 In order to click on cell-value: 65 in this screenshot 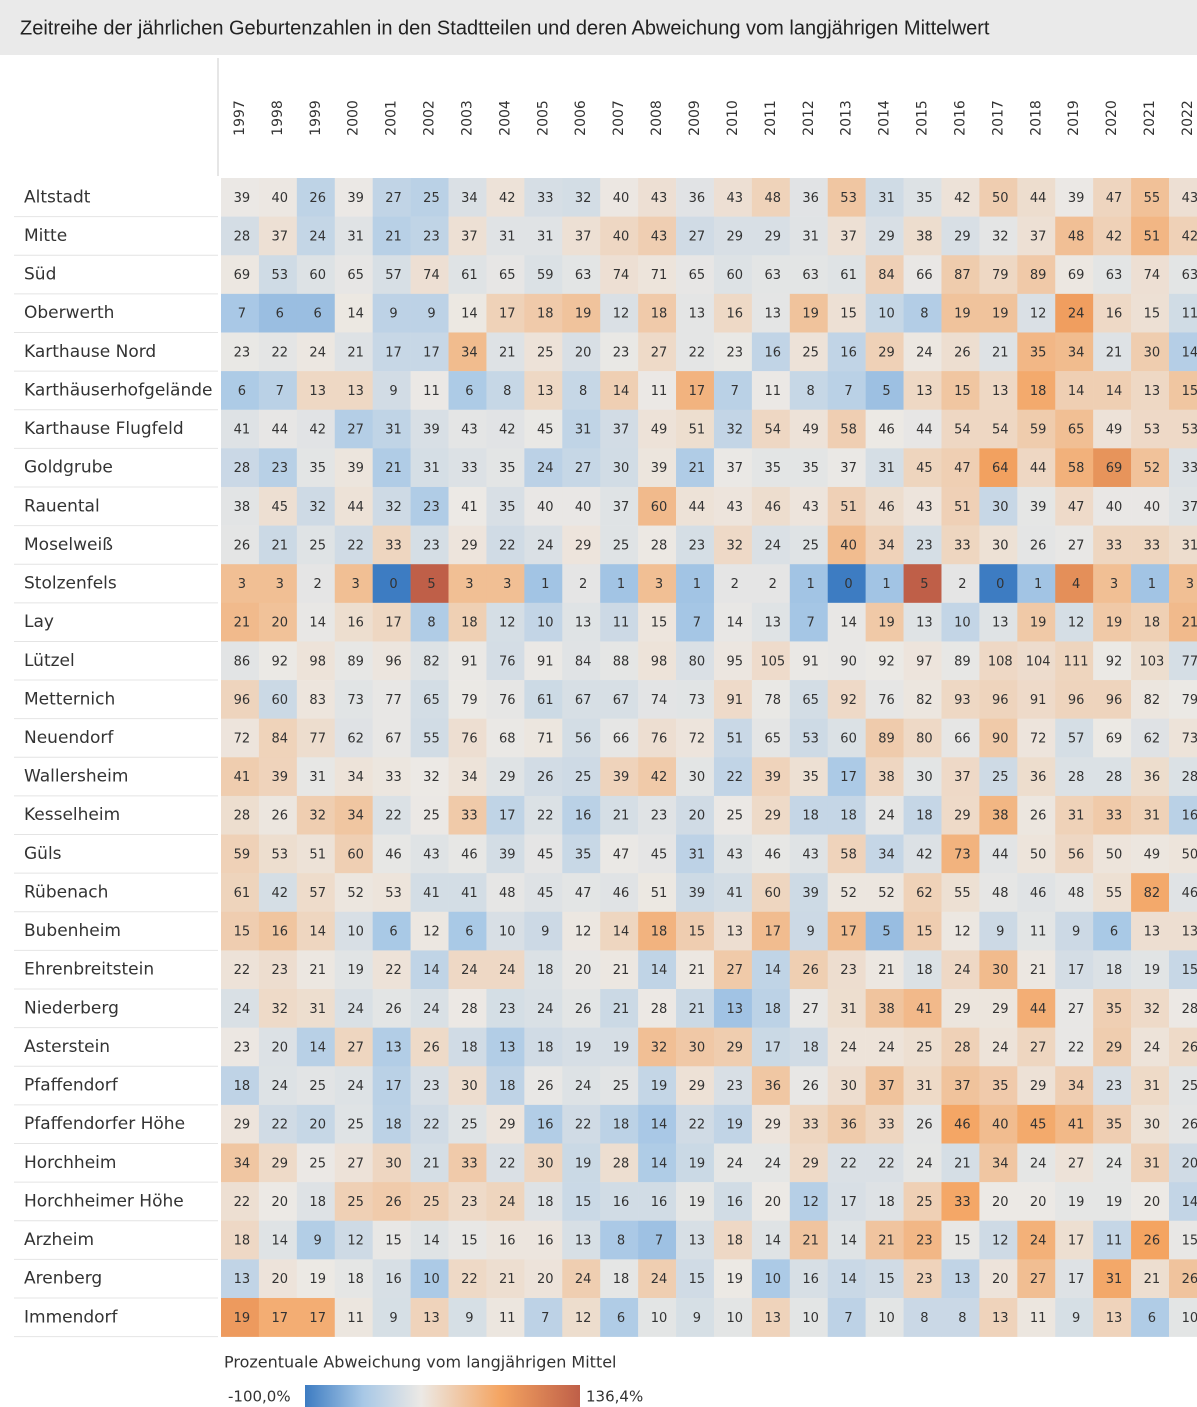, I will do `click(772, 738)`.